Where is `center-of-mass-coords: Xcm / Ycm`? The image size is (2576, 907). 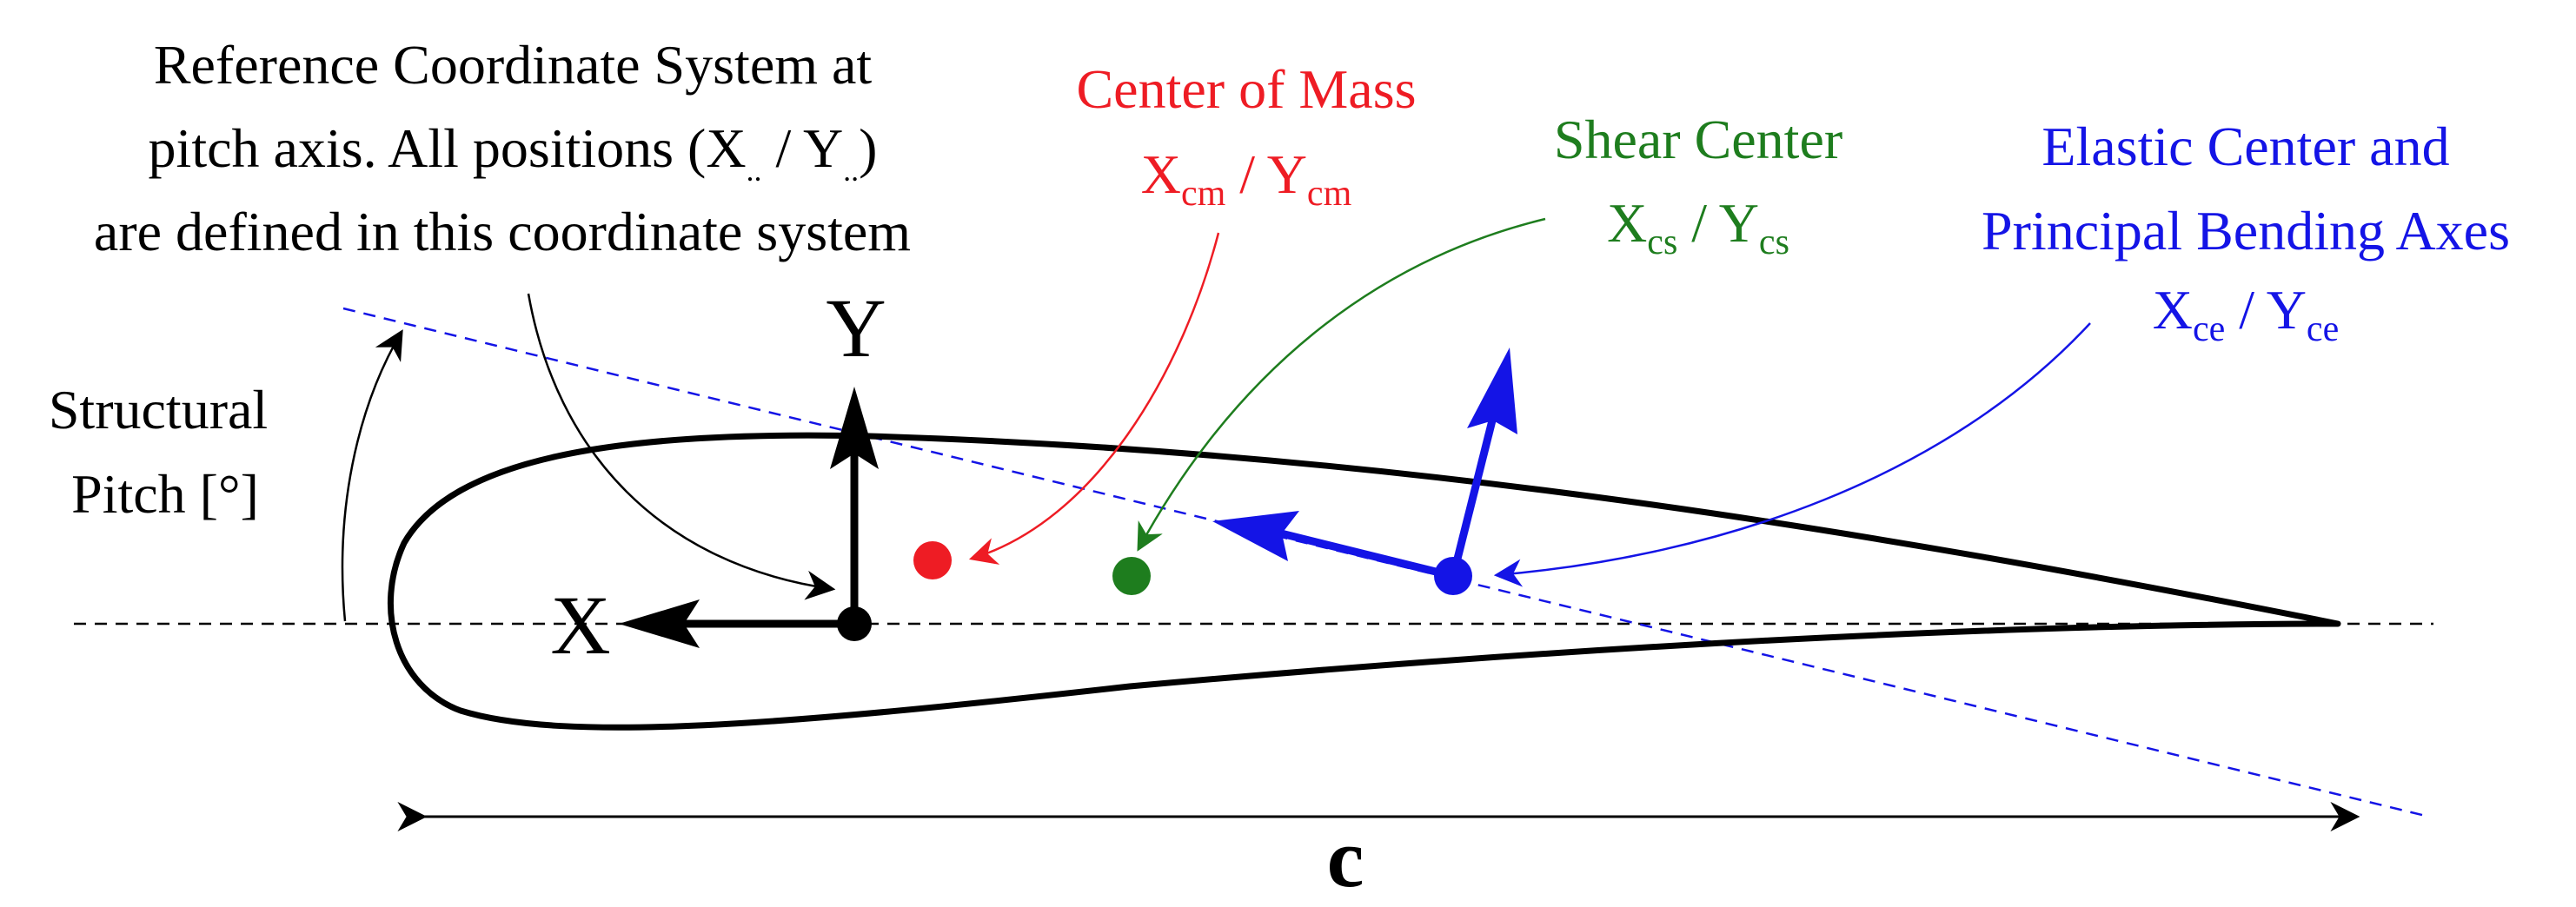
center-of-mass-coords: Xcm / Ycm is located at coordinates (1246, 178).